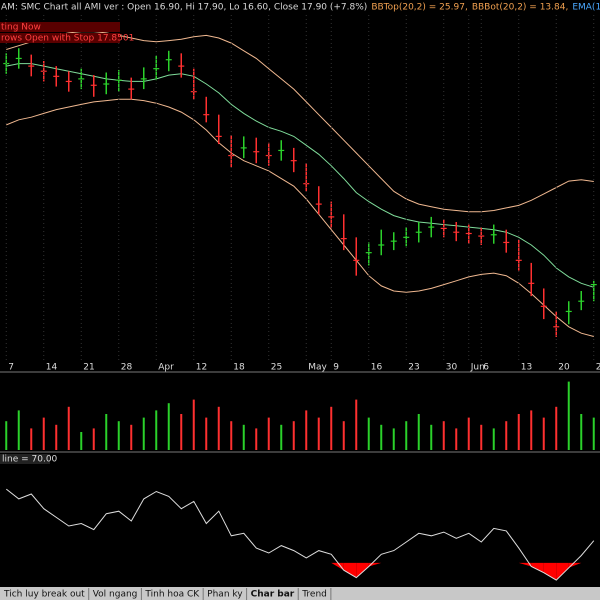  Describe the element at coordinates (314, 595) in the screenshot. I see `tab: Trend` at that location.